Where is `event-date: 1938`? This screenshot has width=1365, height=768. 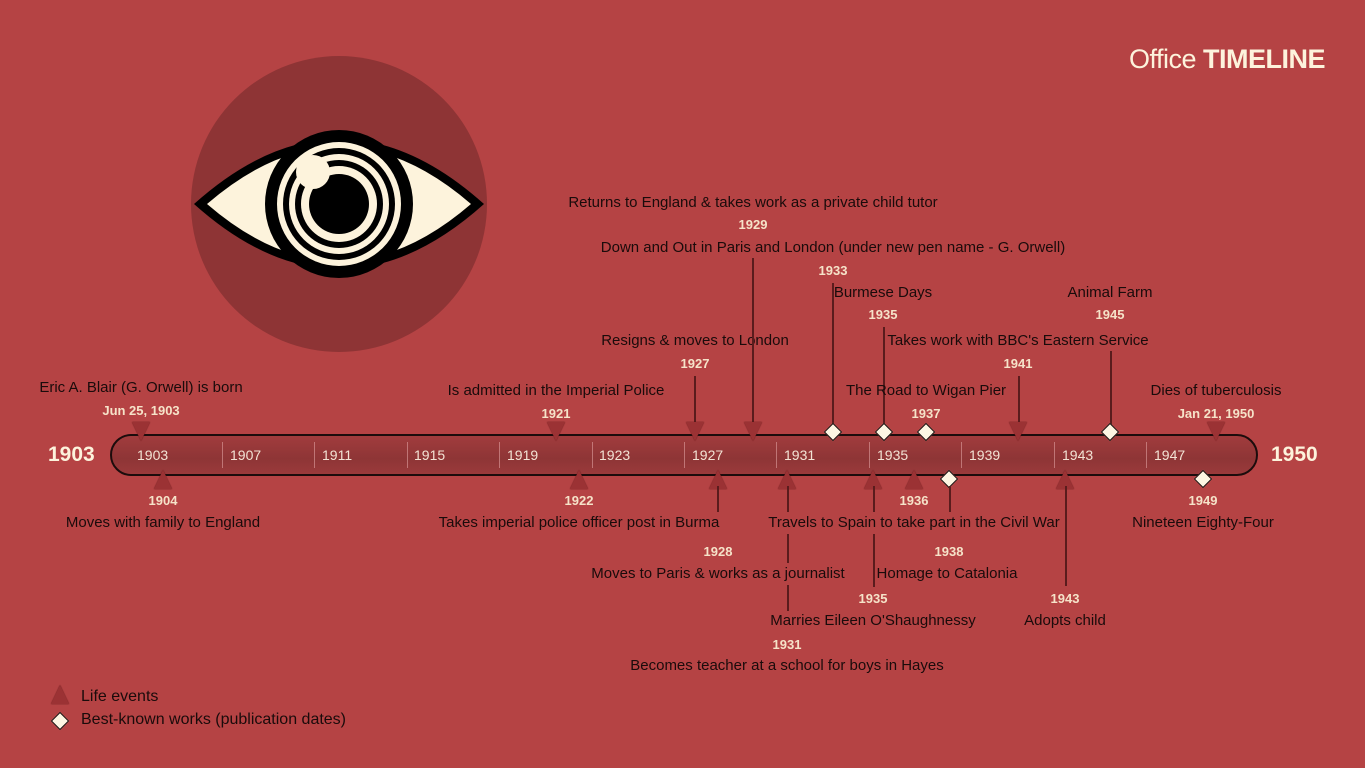 event-date: 1938 is located at coordinates (949, 551).